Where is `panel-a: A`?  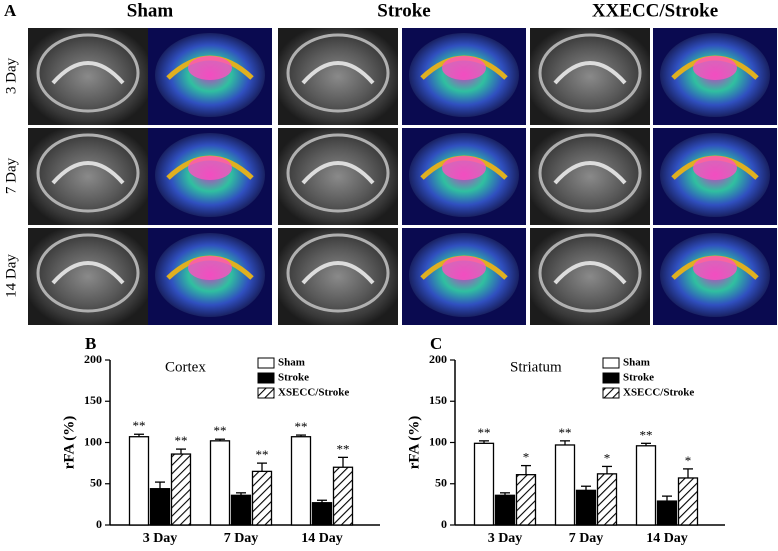 panel-a: A is located at coordinates (10, 10).